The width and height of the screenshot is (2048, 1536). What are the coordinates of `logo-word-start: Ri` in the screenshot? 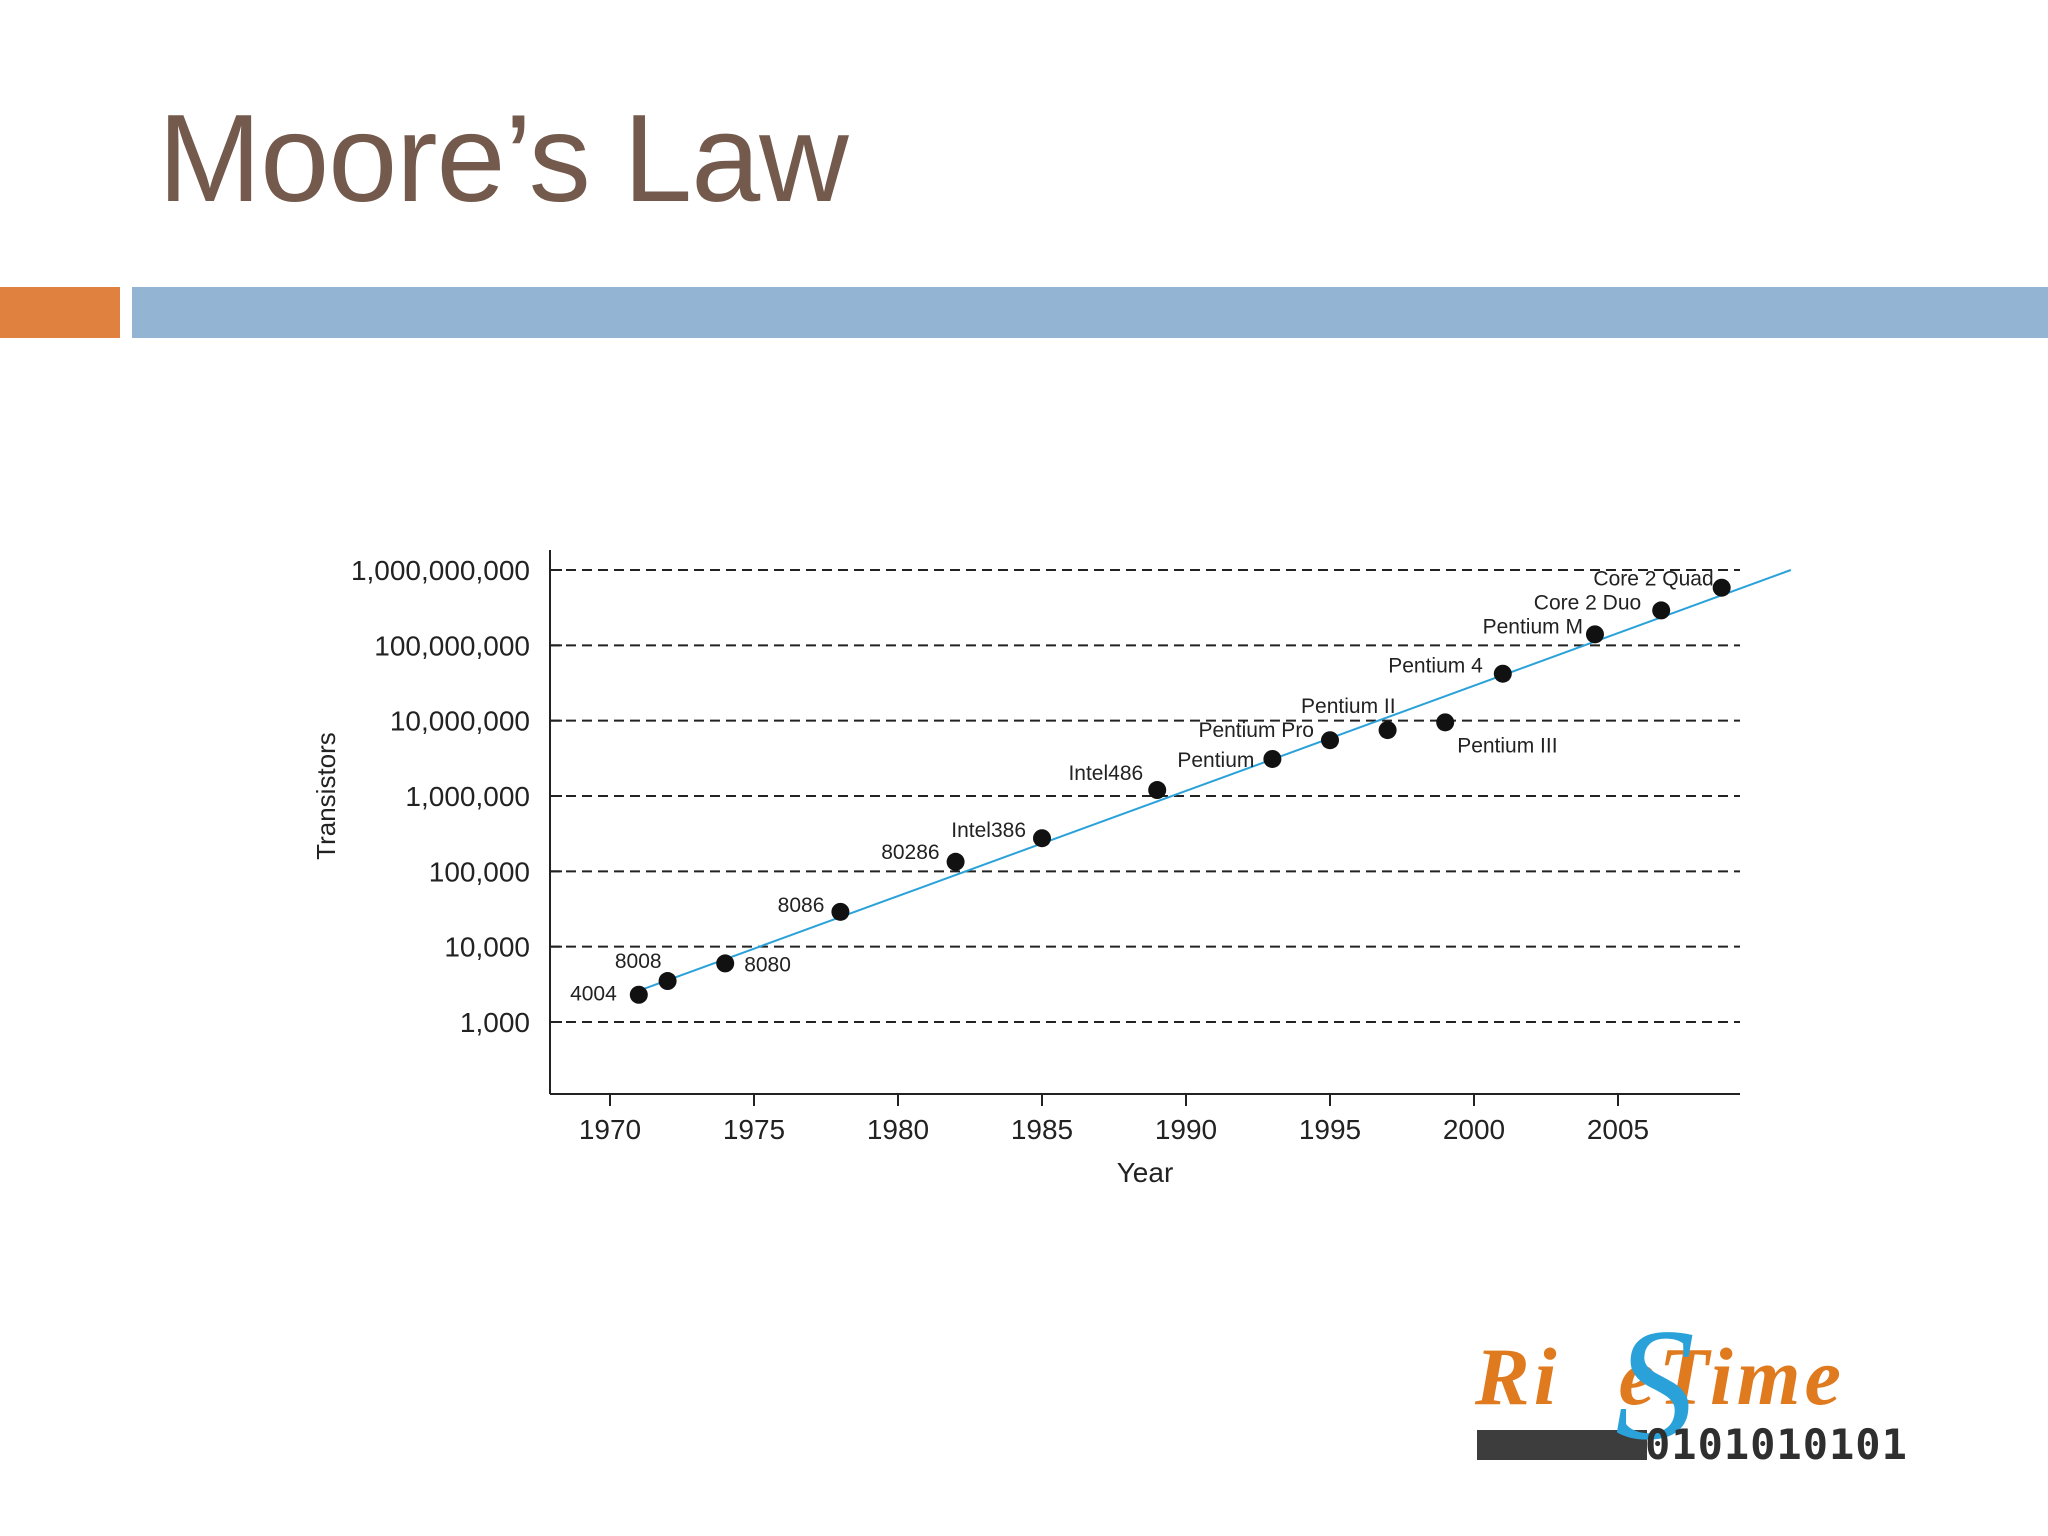 It's located at (1518, 1376).